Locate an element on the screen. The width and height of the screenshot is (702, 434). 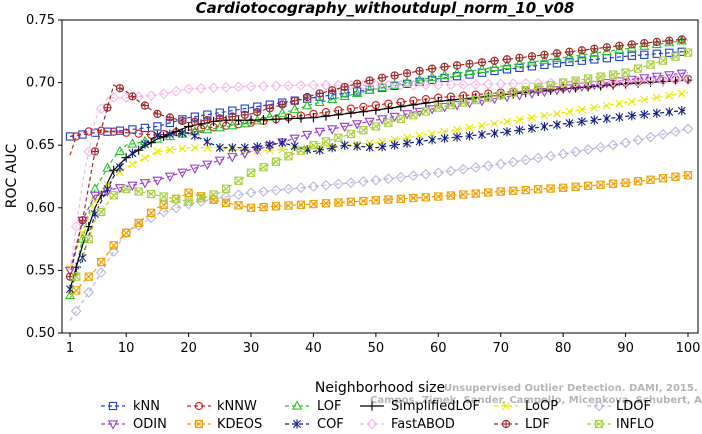
y-tick-label: 0.75 is located at coordinates (40, 20).